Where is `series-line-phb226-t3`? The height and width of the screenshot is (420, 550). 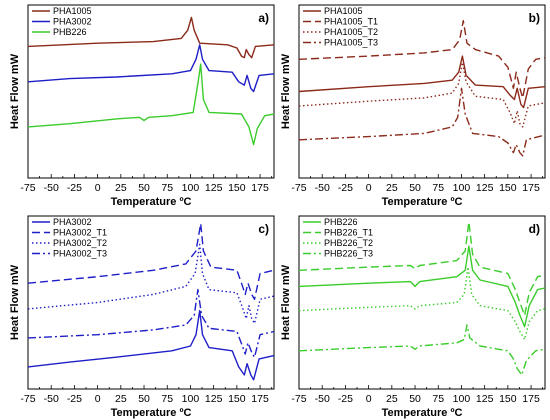 series-line-phb226-t3 is located at coordinates (422, 350).